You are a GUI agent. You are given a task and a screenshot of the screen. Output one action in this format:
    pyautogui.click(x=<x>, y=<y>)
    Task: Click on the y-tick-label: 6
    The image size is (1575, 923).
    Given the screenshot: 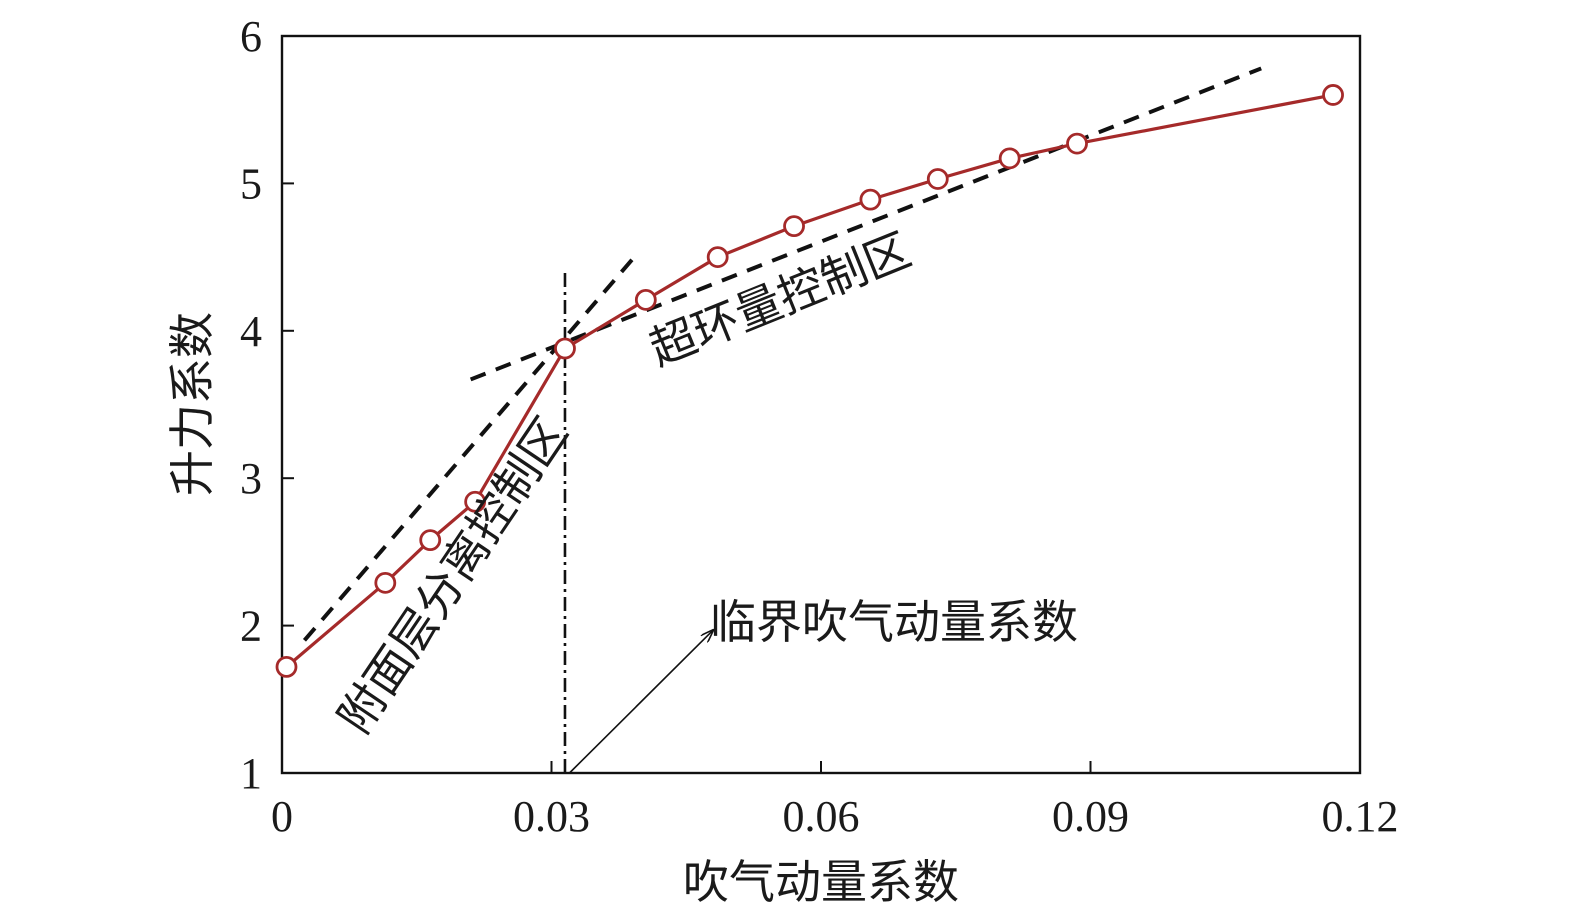 What is the action you would take?
    pyautogui.click(x=251, y=36)
    